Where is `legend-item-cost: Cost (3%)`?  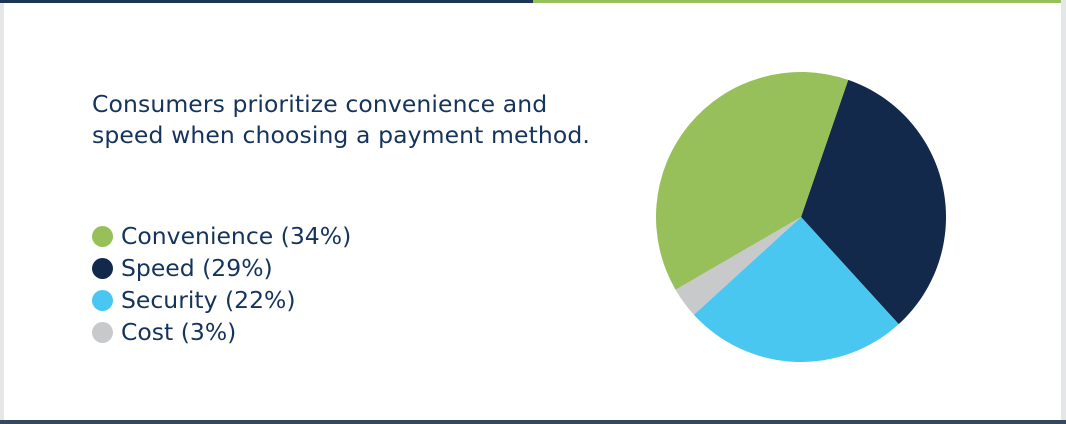 legend-item-cost: Cost (3%) is located at coordinates (221, 332).